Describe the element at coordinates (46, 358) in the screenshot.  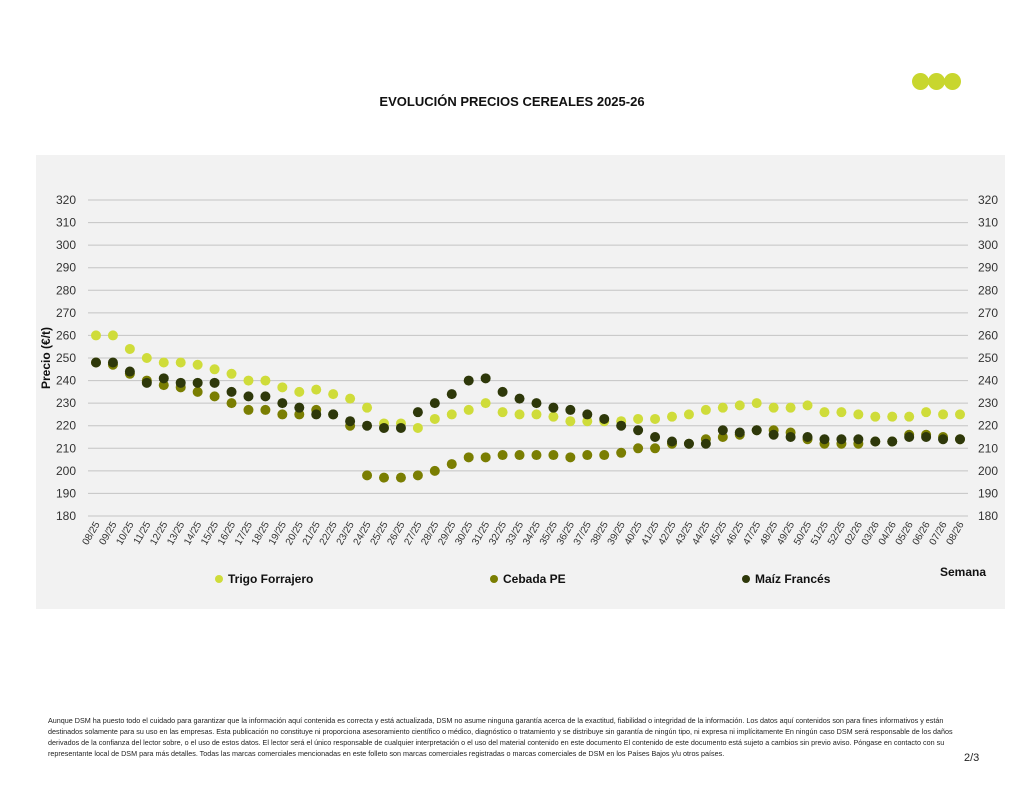
I see `y-axis-label: Precio (€/t)` at that location.